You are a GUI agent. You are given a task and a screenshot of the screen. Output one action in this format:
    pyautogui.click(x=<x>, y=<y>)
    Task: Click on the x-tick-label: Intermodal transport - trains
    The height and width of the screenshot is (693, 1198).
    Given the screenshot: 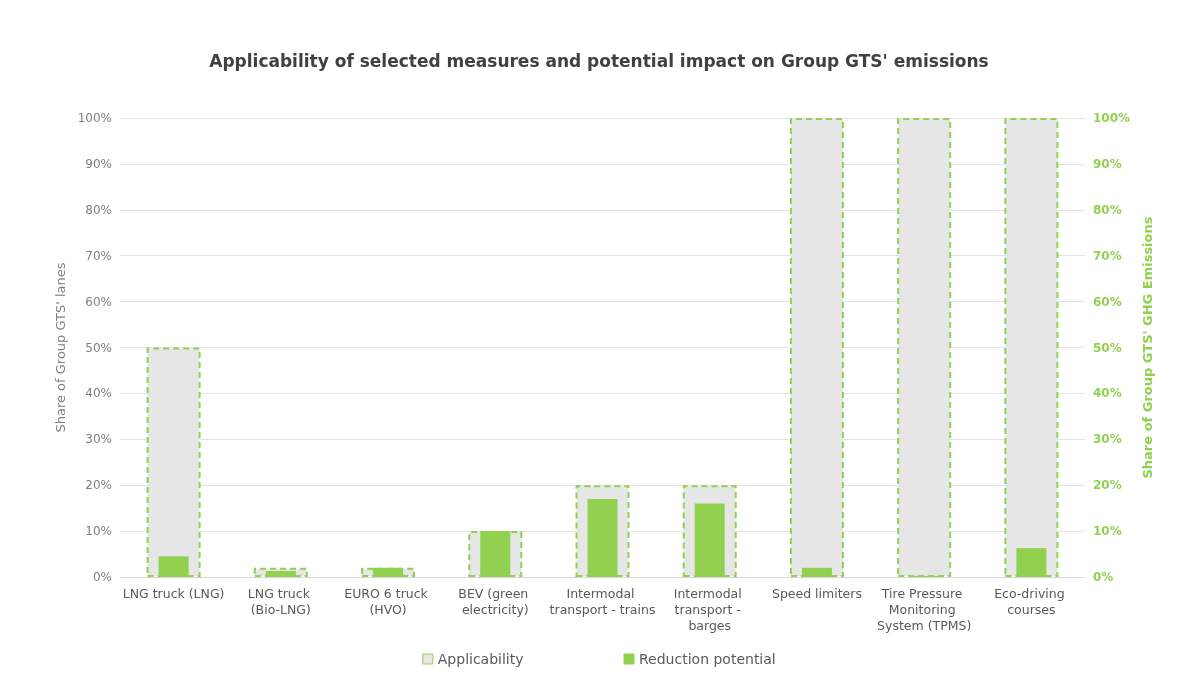 What is the action you would take?
    pyautogui.click(x=602, y=601)
    